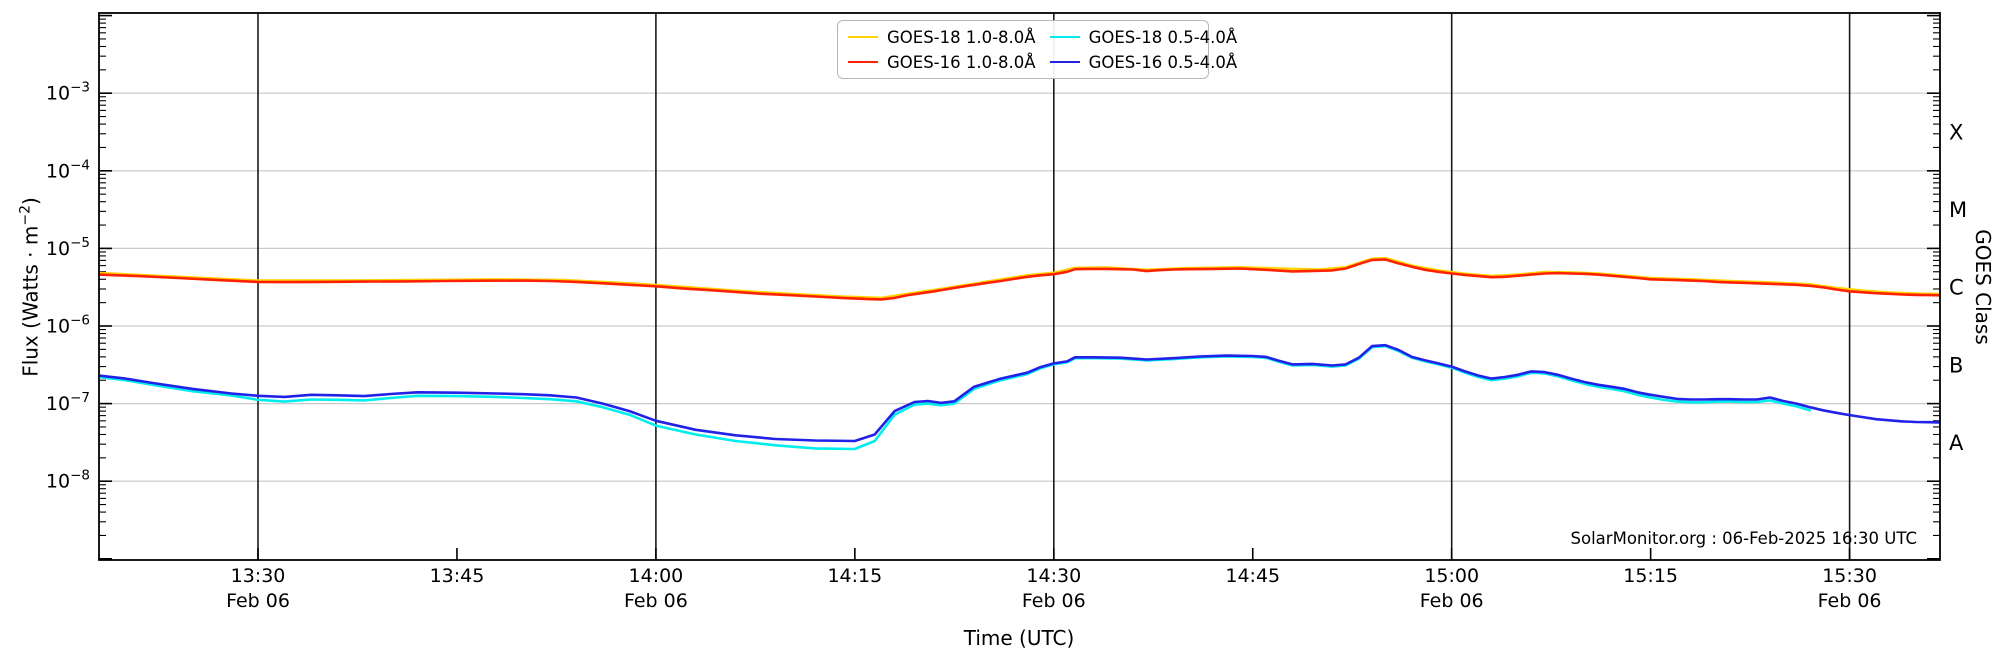 The height and width of the screenshot is (650, 2000). I want to click on y-tick-label: 10⁻³, so click(68, 92).